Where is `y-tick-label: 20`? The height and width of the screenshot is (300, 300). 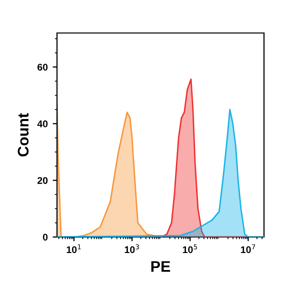 y-tick-label: 20 is located at coordinates (42, 180).